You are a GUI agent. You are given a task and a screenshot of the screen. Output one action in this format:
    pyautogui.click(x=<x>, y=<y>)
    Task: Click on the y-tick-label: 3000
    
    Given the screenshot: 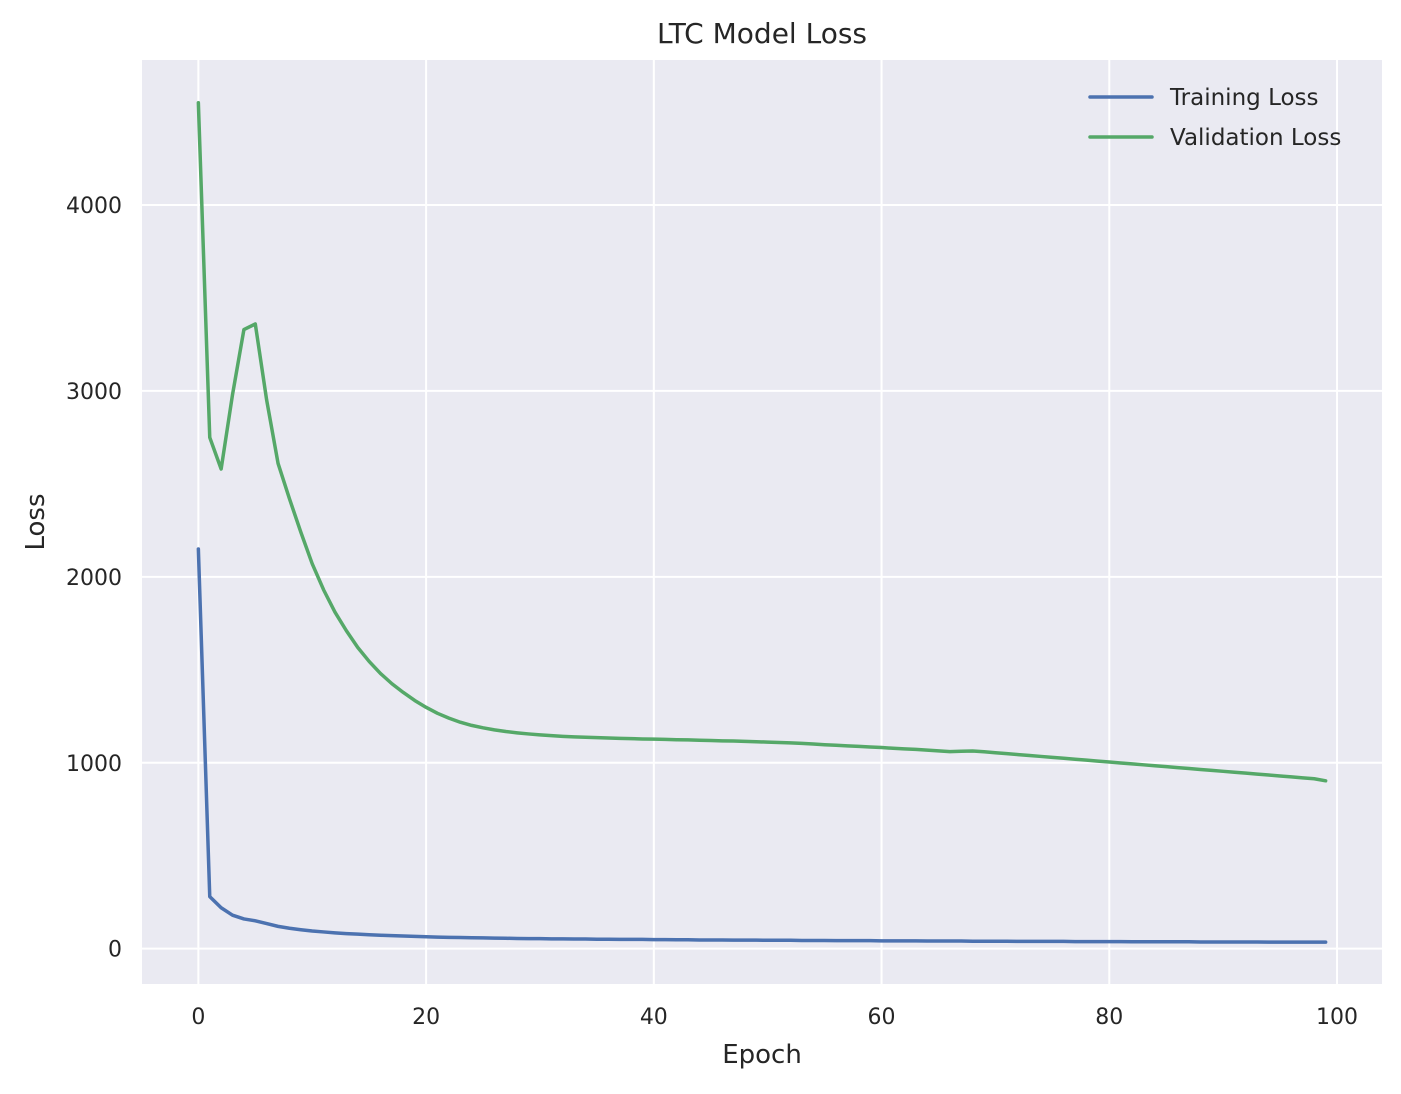 What is the action you would take?
    pyautogui.click(x=94, y=392)
    